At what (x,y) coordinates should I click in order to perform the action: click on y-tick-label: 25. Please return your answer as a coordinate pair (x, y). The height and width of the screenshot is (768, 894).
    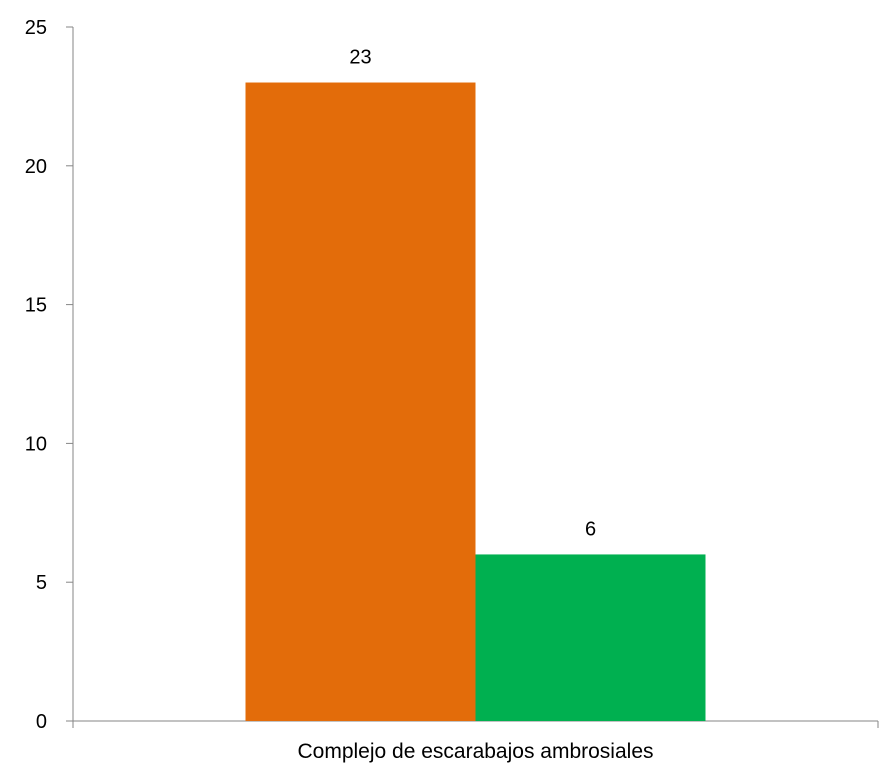
    Looking at the image, I should click on (36, 28).